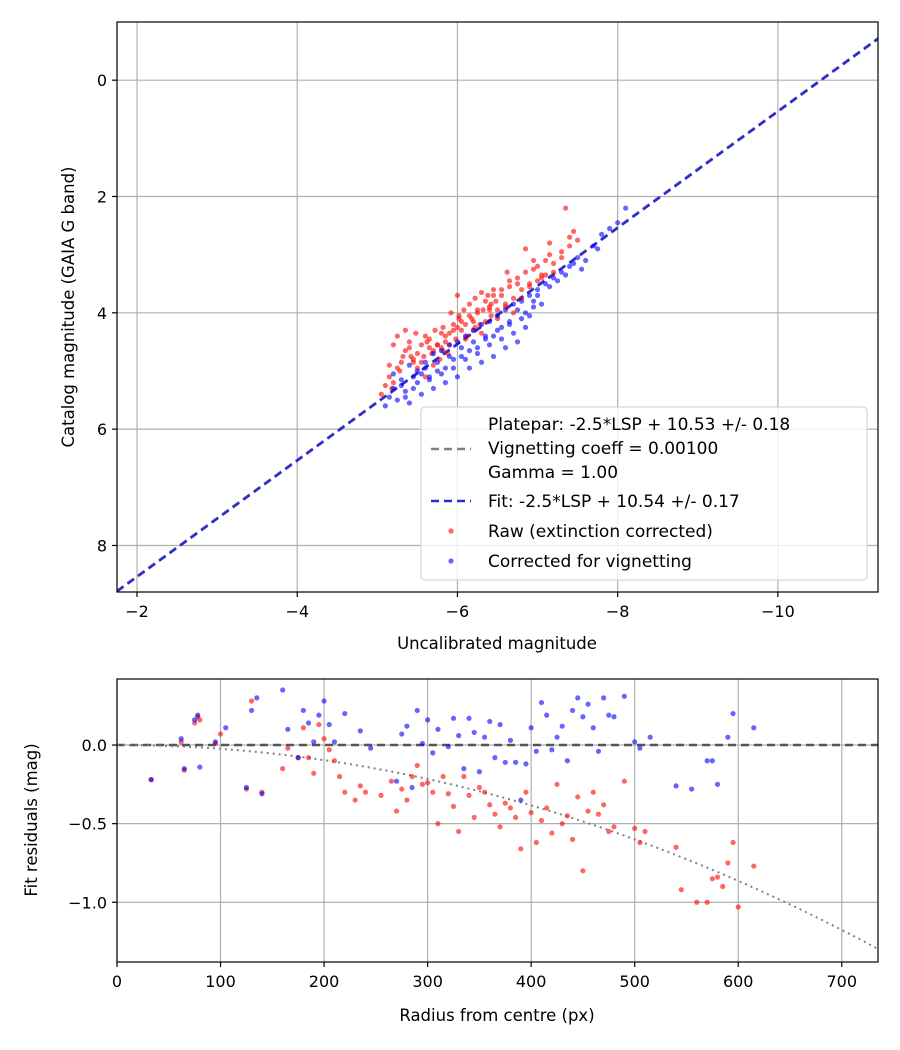  What do you see at coordinates (102, 80) in the screenshot?
I see `y-tick-label: 0` at bounding box center [102, 80].